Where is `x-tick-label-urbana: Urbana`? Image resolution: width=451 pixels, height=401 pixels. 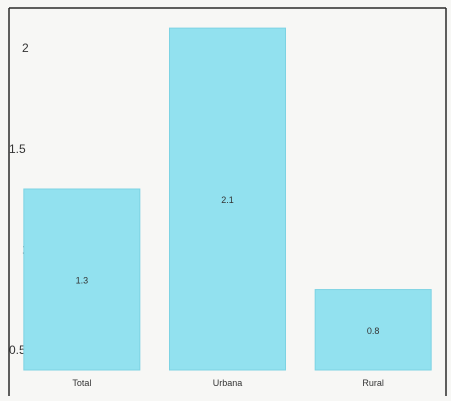
x-tick-label-urbana: Urbana is located at coordinates (228, 383).